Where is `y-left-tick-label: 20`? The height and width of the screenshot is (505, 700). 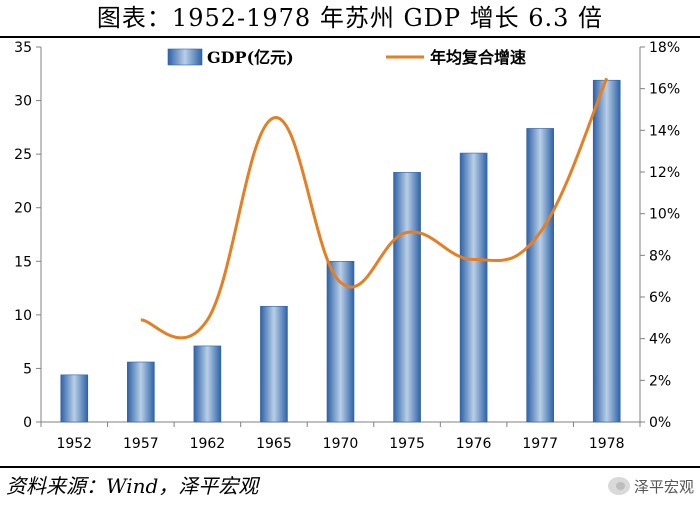 y-left-tick-label: 20 is located at coordinates (23, 209).